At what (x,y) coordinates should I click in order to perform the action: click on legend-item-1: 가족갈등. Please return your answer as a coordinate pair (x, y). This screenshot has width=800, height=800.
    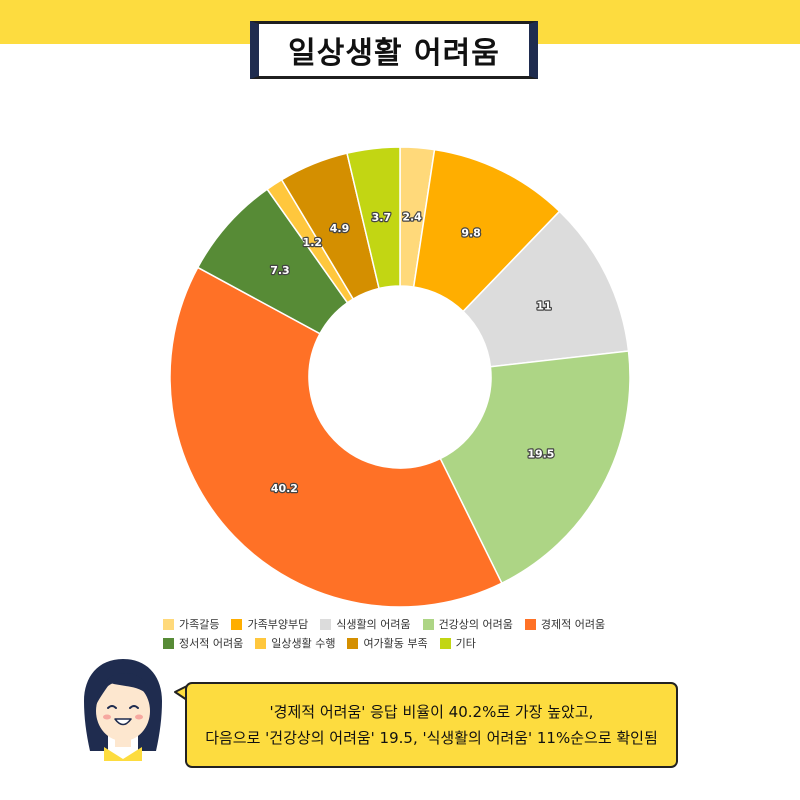
    Looking at the image, I should click on (191, 624).